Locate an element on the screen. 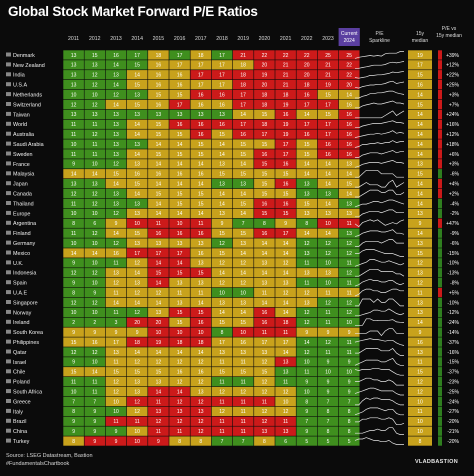  vs-median-value: -2% is located at coordinates (454, 214).